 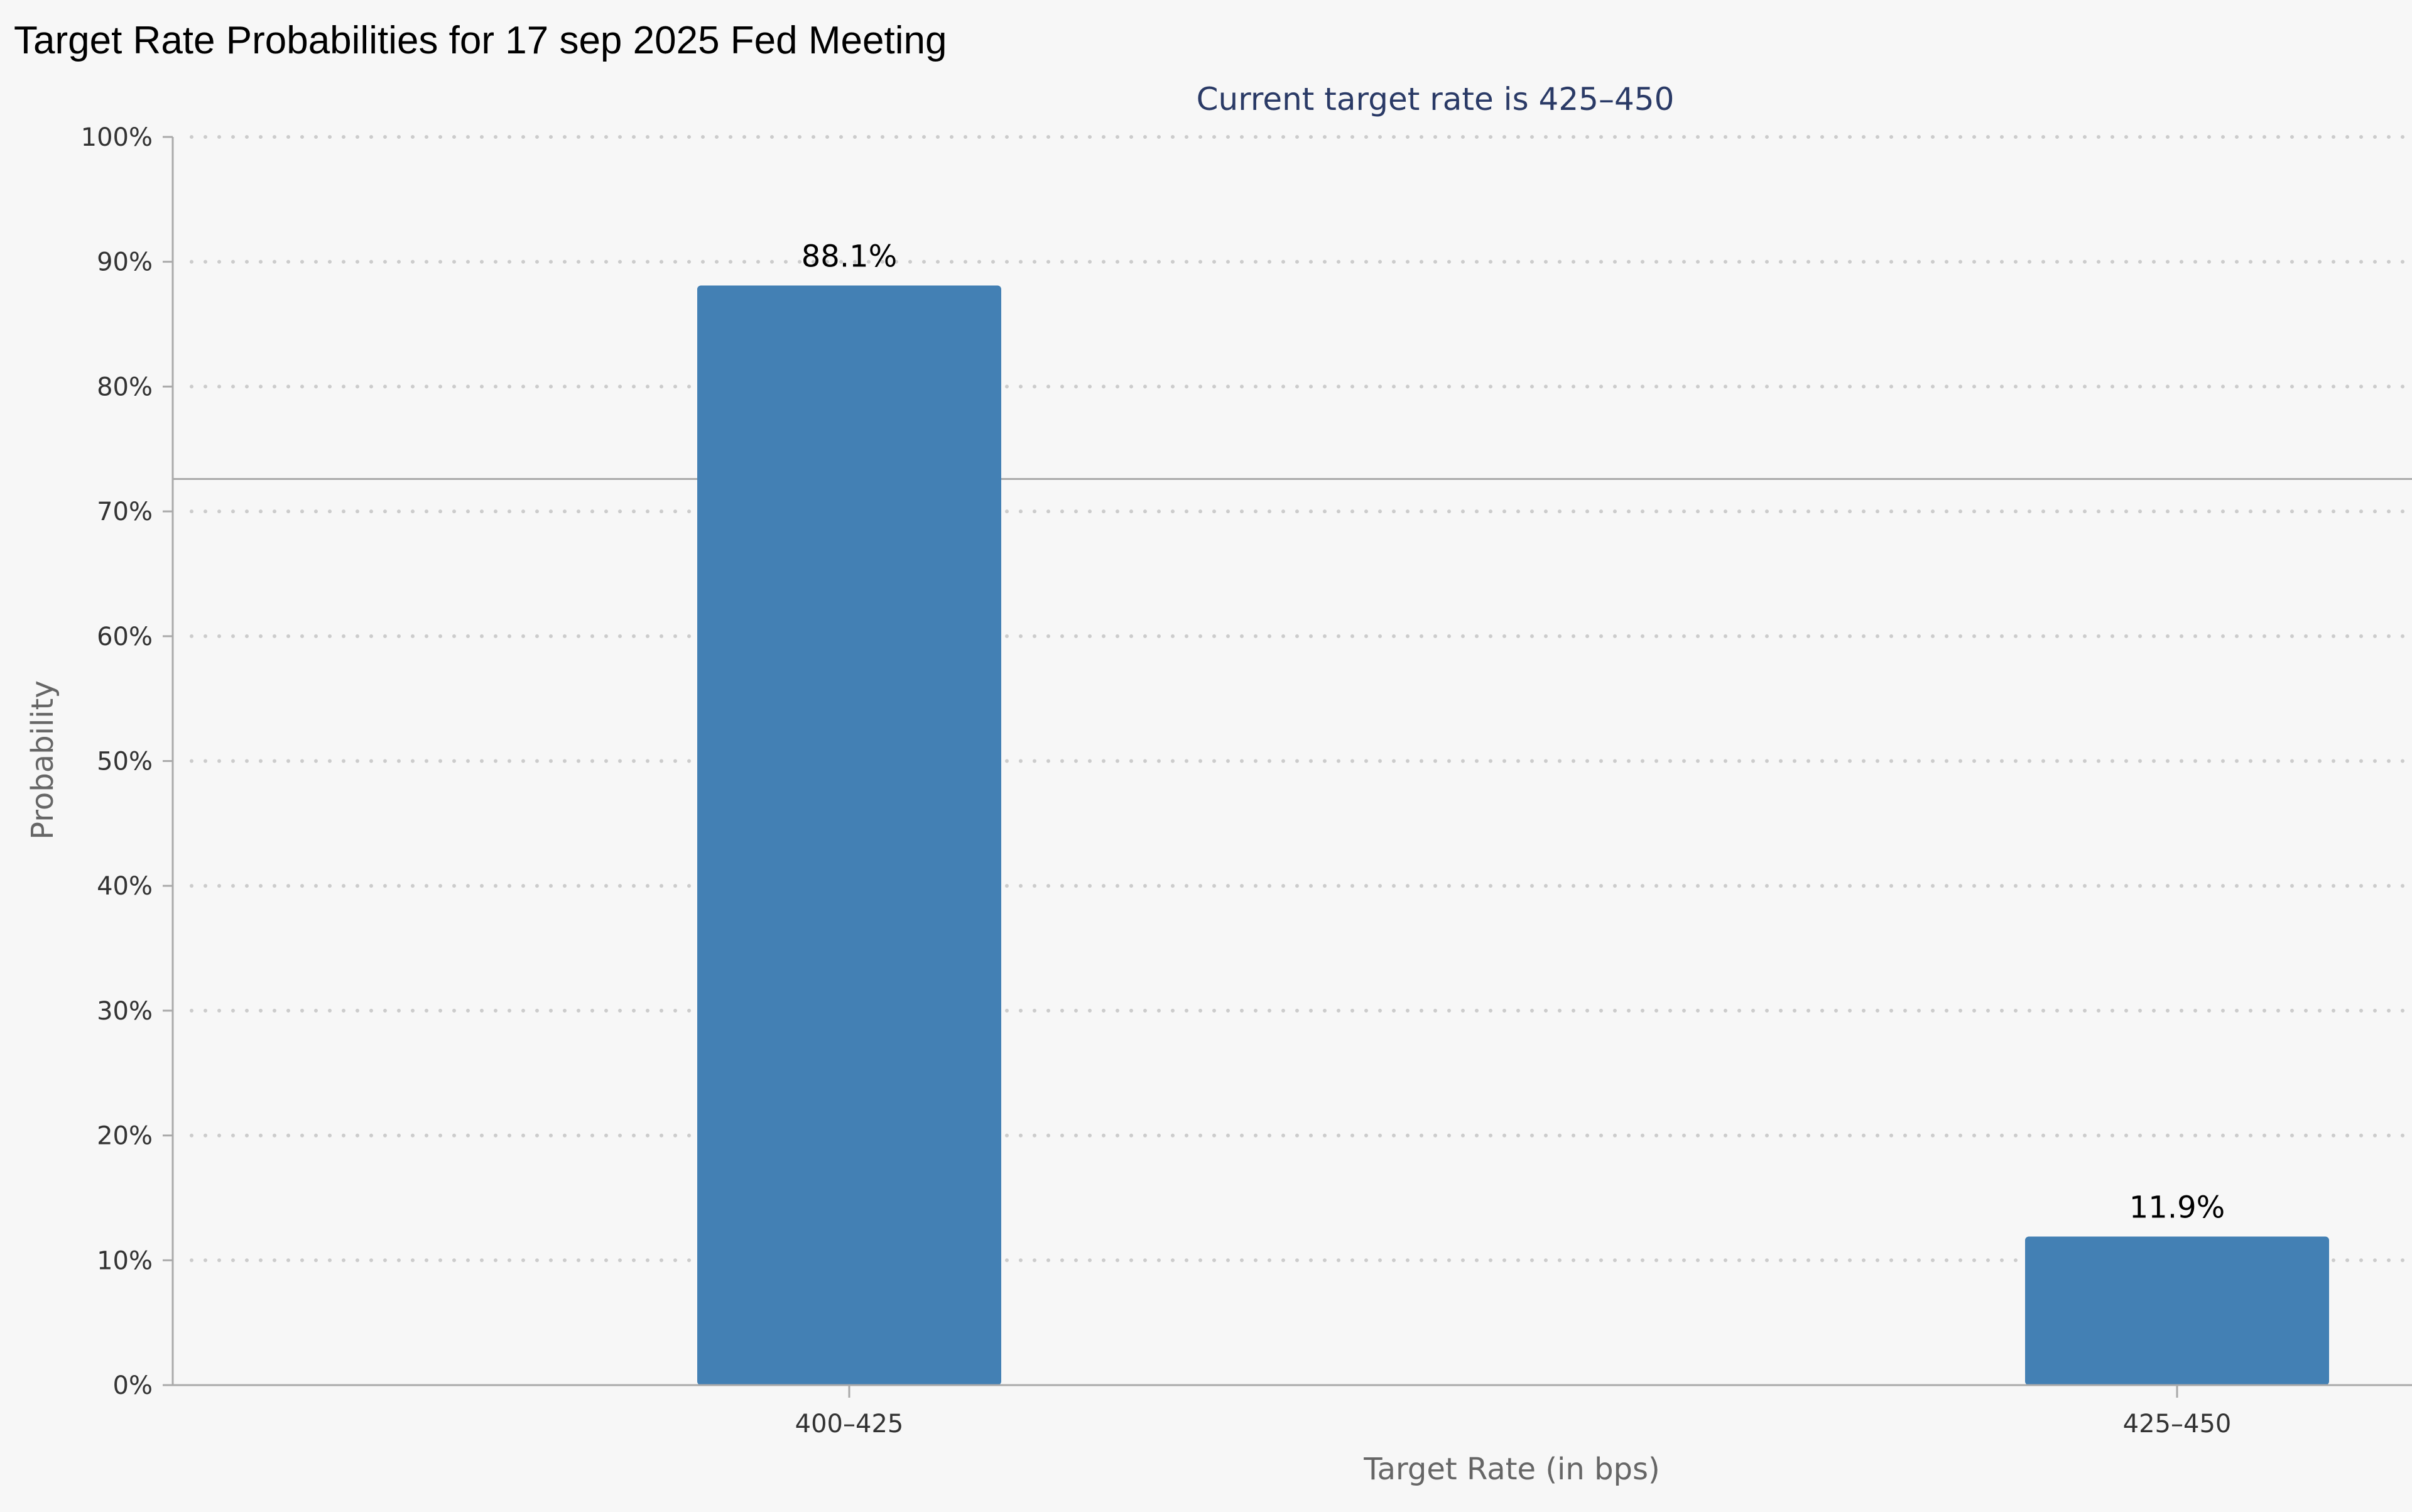 What do you see at coordinates (125, 637) in the screenshot?
I see `y-tick-label: 60%` at bounding box center [125, 637].